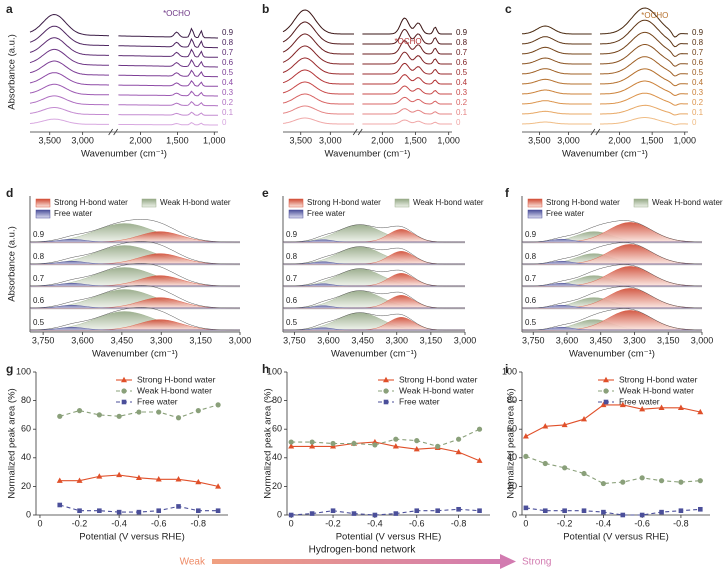 This screenshot has width=726, height=570. I want to click on stack-label: 0.6, so click(531, 300).